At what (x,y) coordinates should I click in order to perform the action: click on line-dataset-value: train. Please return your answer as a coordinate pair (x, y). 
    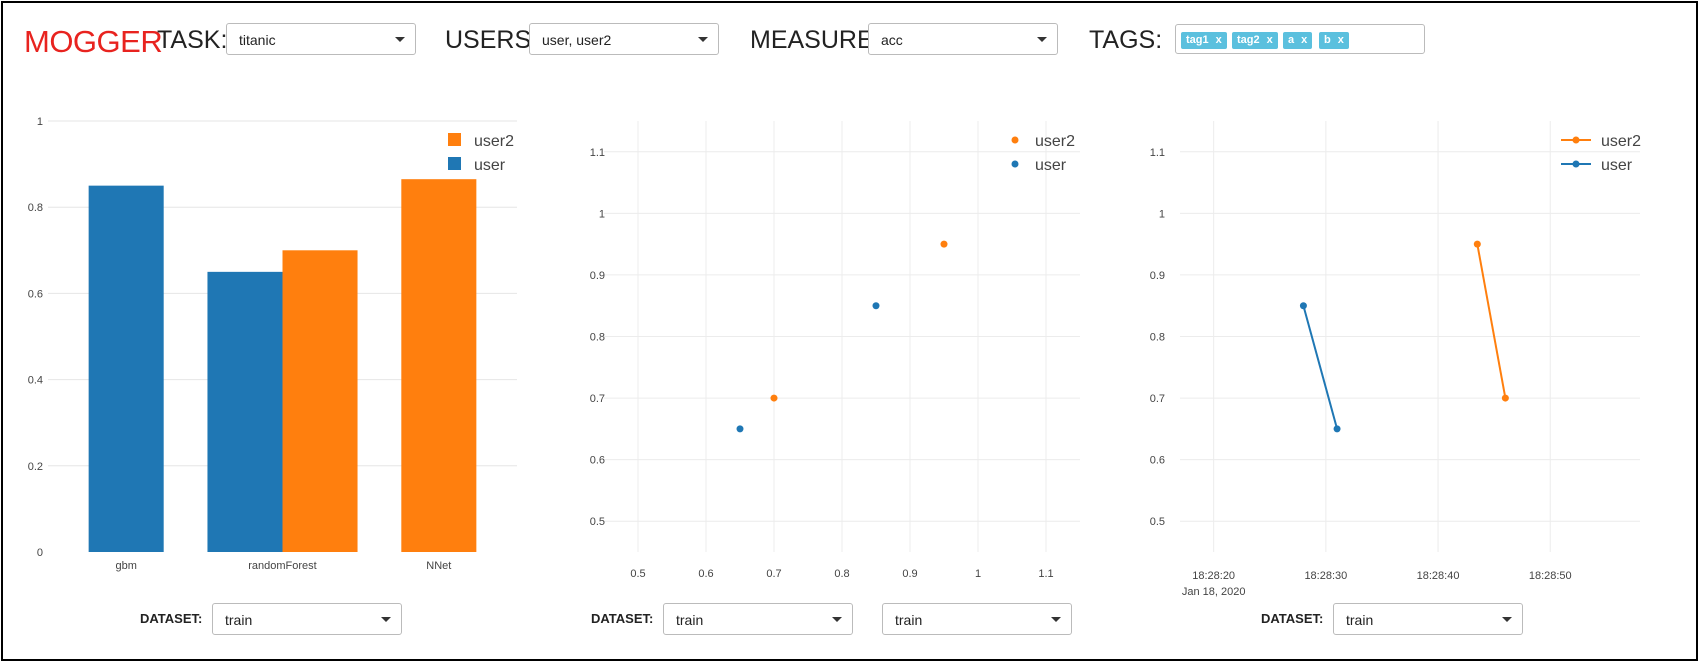
    Looking at the image, I should click on (1360, 620).